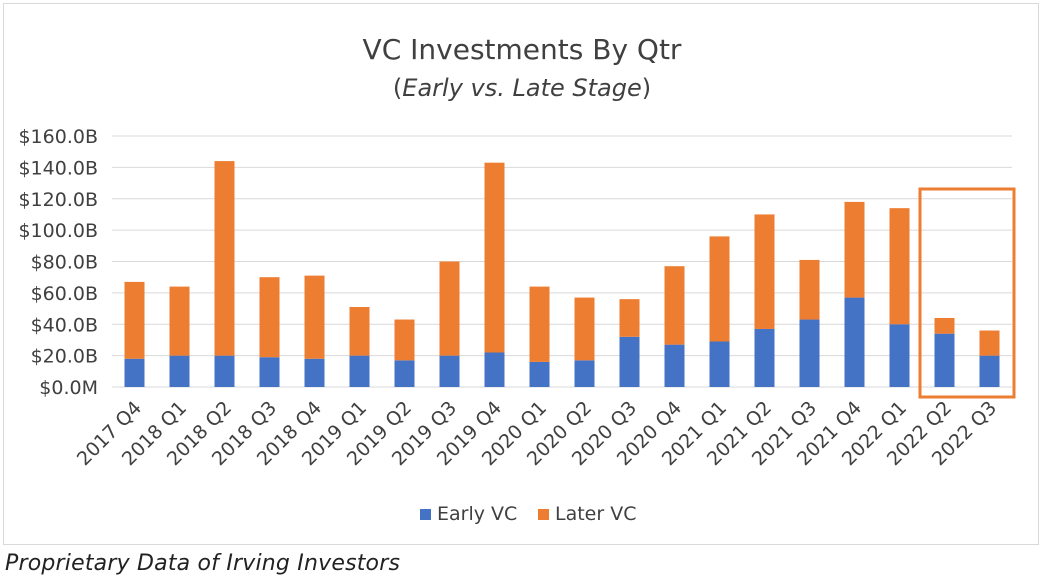  Describe the element at coordinates (522, 88) in the screenshot. I see `chart-subtitle: (Early vs. Late Stage)` at that location.